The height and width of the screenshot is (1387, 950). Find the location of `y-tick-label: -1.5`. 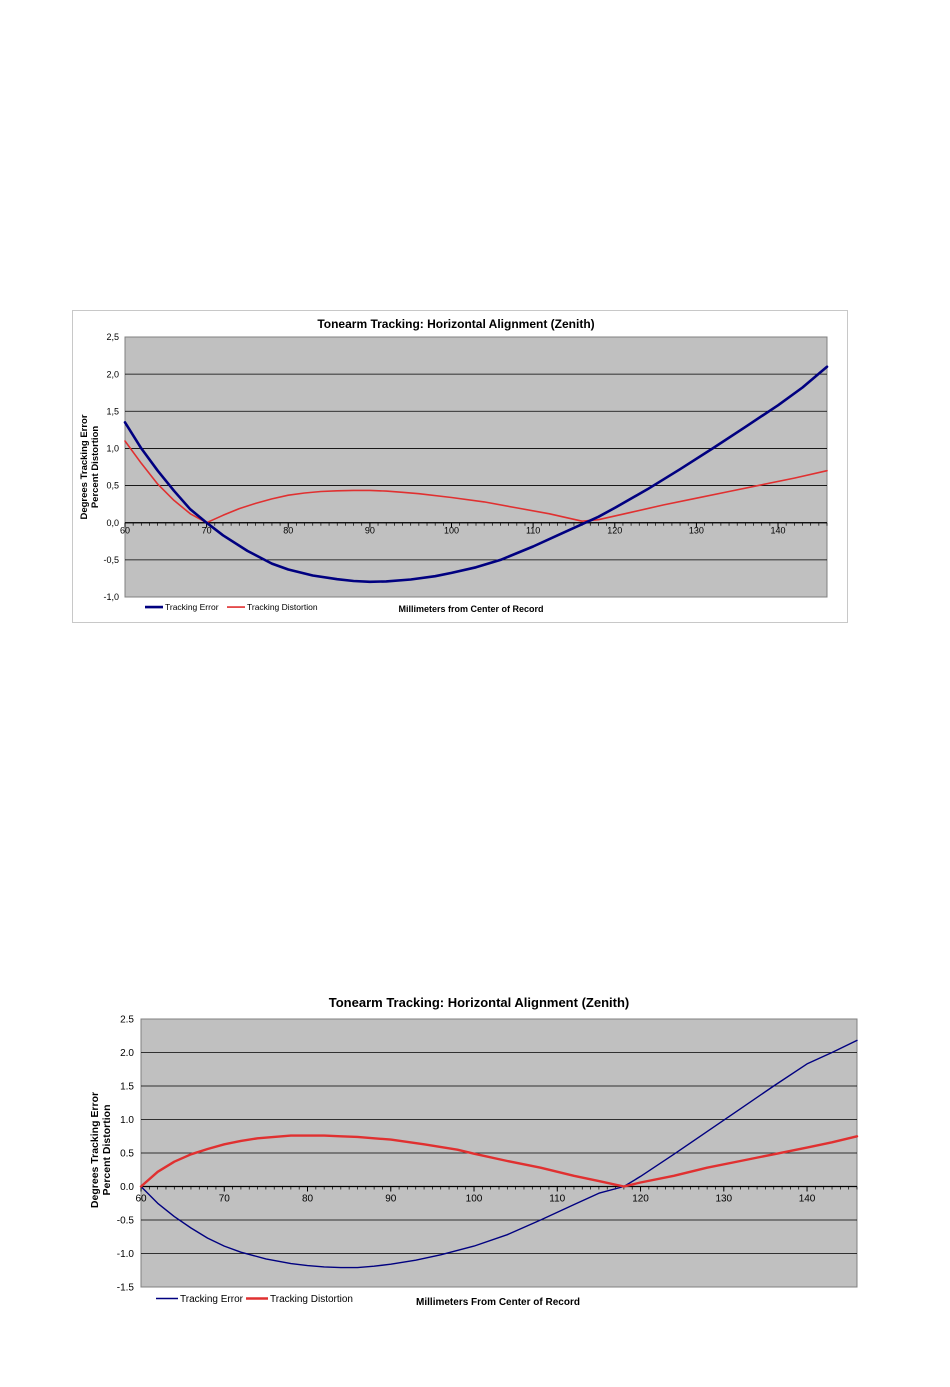

y-tick-label: -1.5 is located at coordinates (126, 1288).